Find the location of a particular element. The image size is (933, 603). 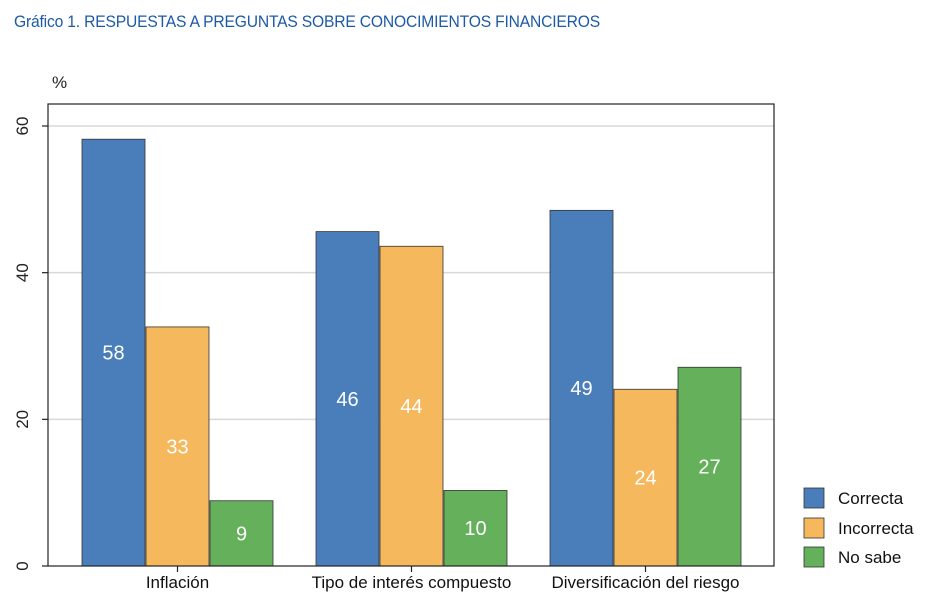

bar-value-label-1-0: 33 is located at coordinates (177, 447).